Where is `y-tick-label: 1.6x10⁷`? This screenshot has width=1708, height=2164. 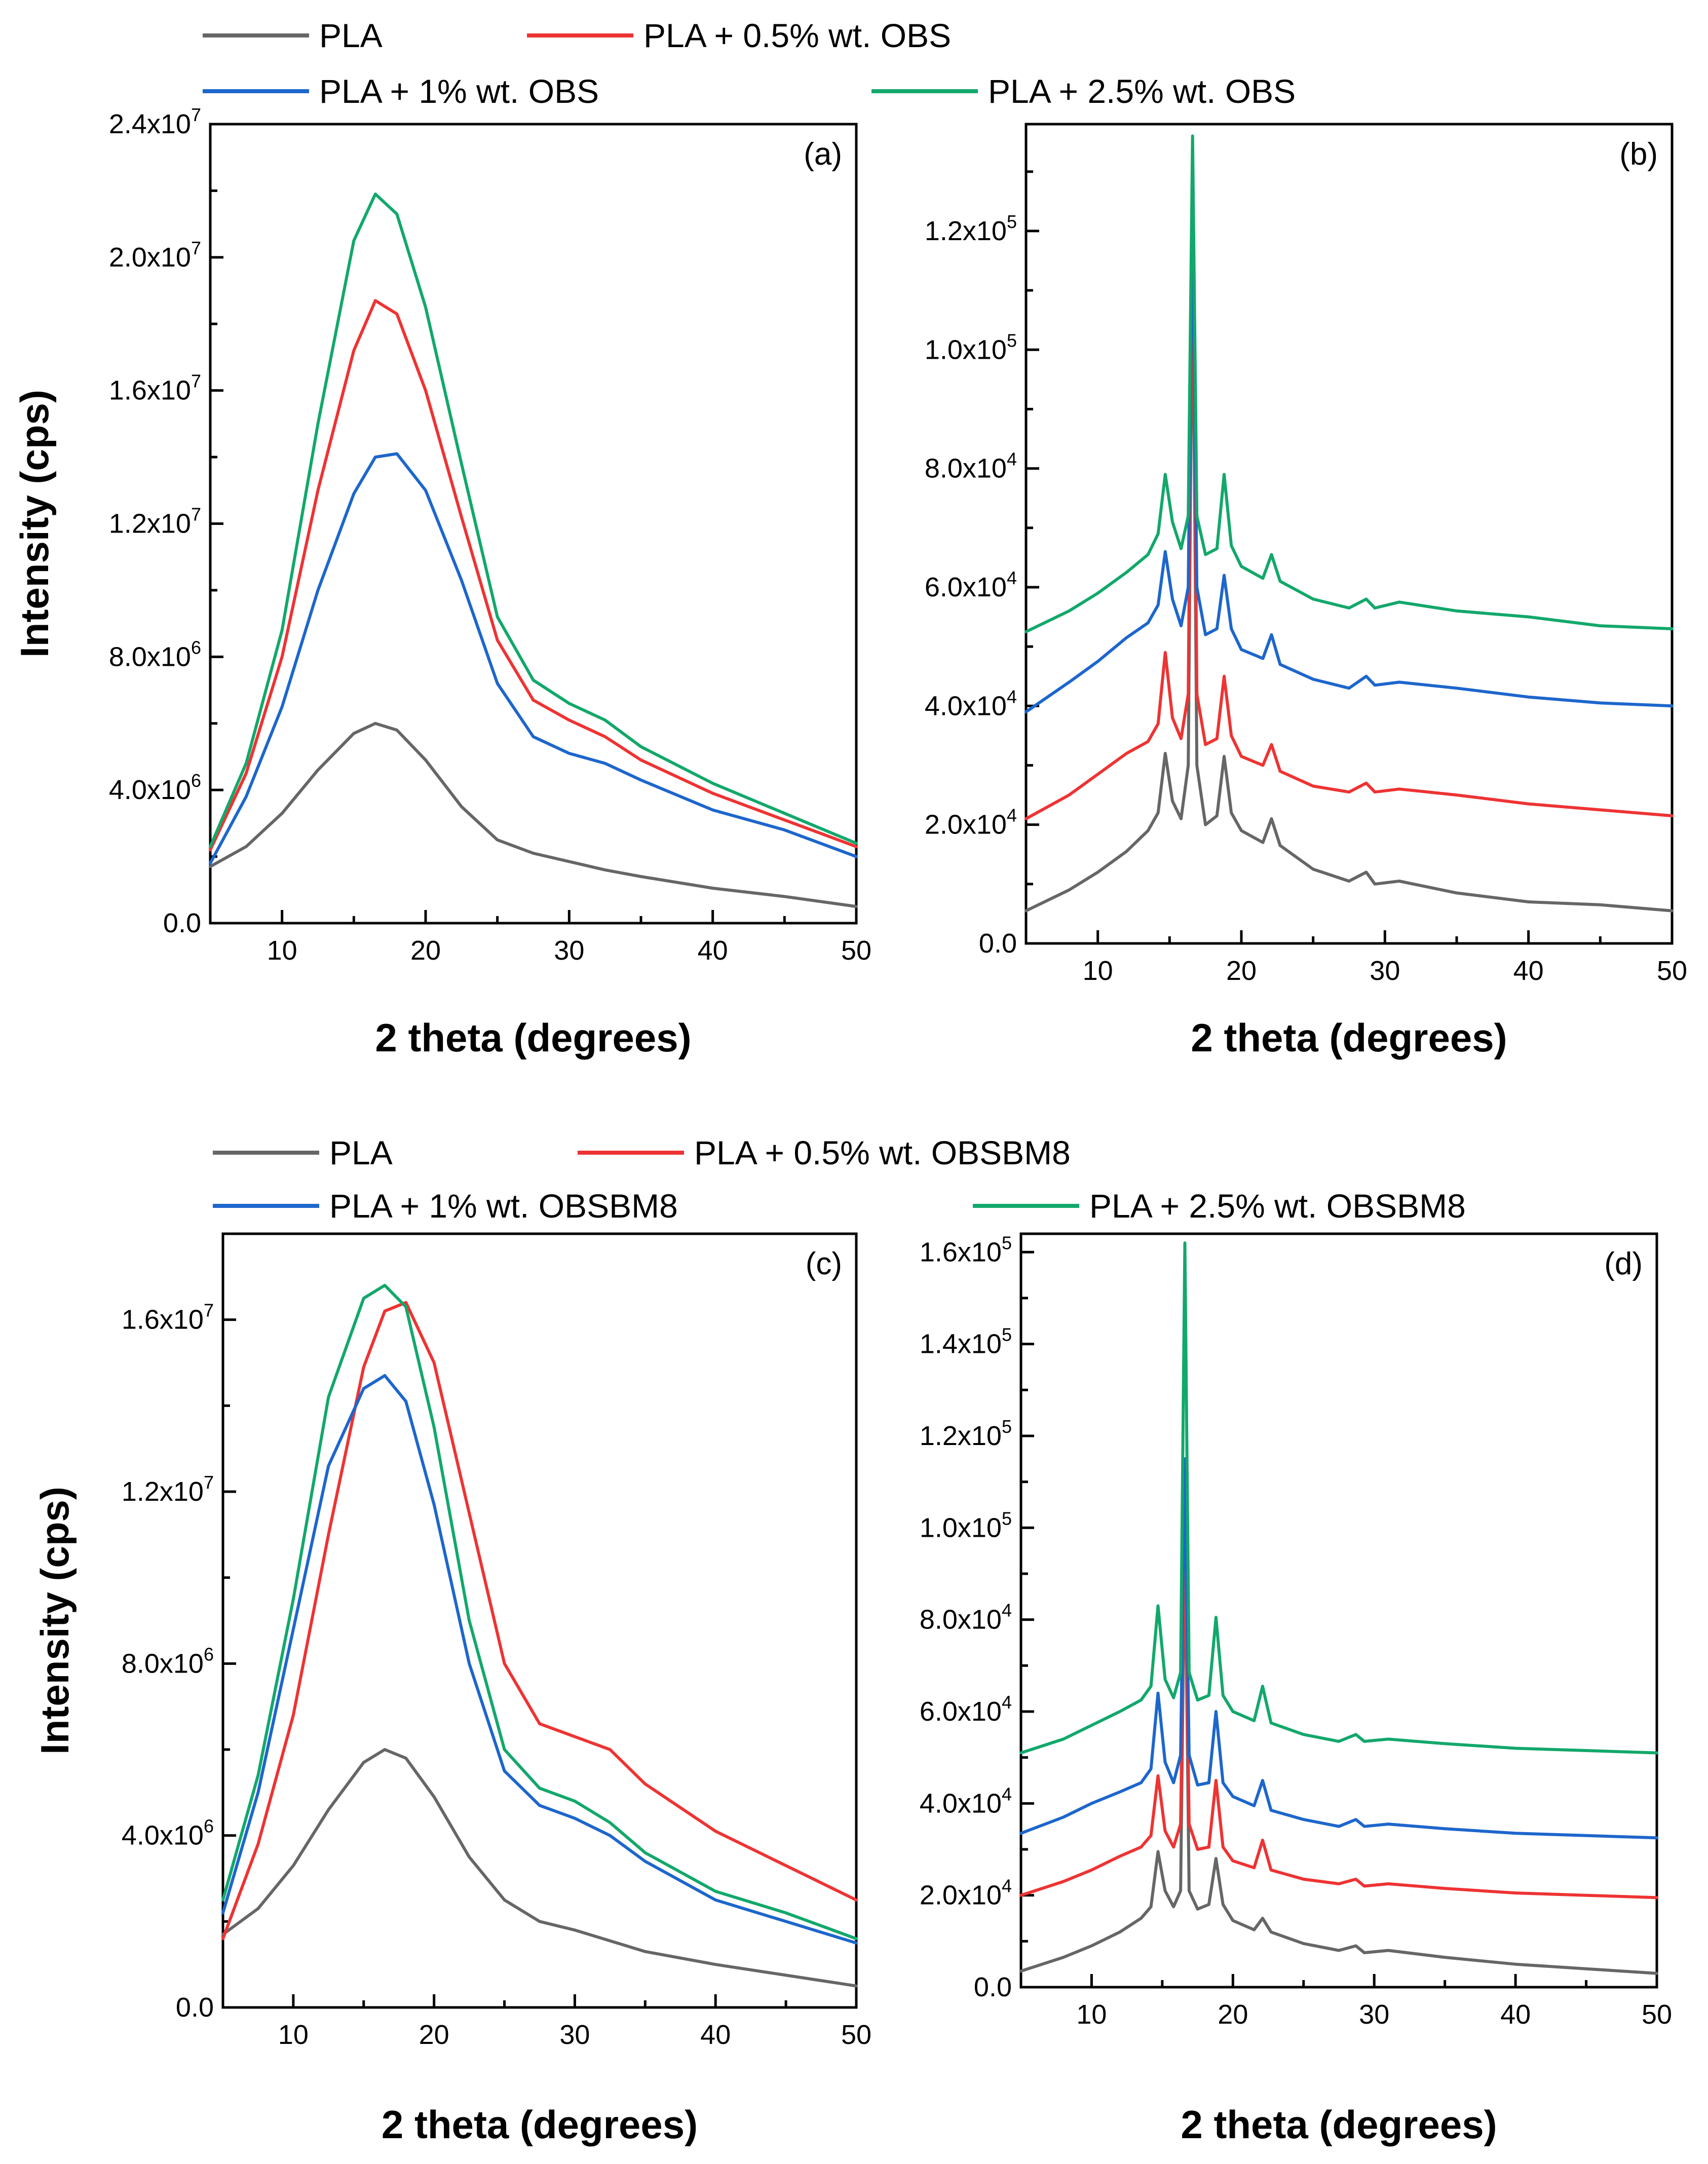
y-tick-label: 1.6x10⁷ is located at coordinates (155, 388).